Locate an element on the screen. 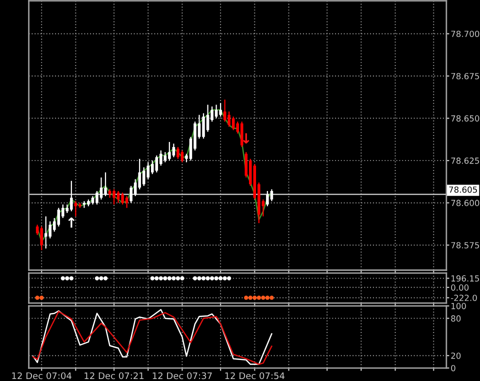 This screenshot has height=381, width=480. y-tick-label: 78.625 is located at coordinates (465, 161).